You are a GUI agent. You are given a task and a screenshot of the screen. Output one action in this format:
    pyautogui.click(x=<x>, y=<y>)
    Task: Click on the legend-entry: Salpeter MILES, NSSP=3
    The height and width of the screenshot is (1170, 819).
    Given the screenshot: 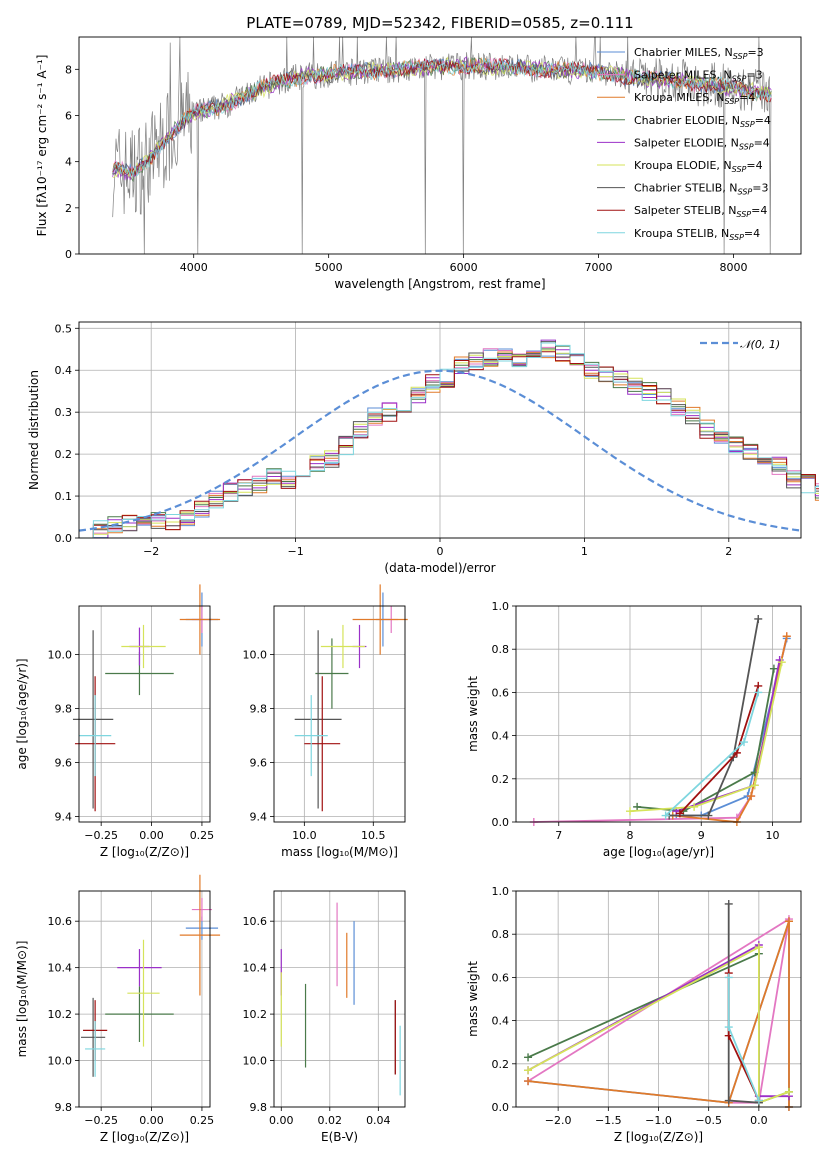 What is the action you would take?
    pyautogui.click(x=698, y=76)
    